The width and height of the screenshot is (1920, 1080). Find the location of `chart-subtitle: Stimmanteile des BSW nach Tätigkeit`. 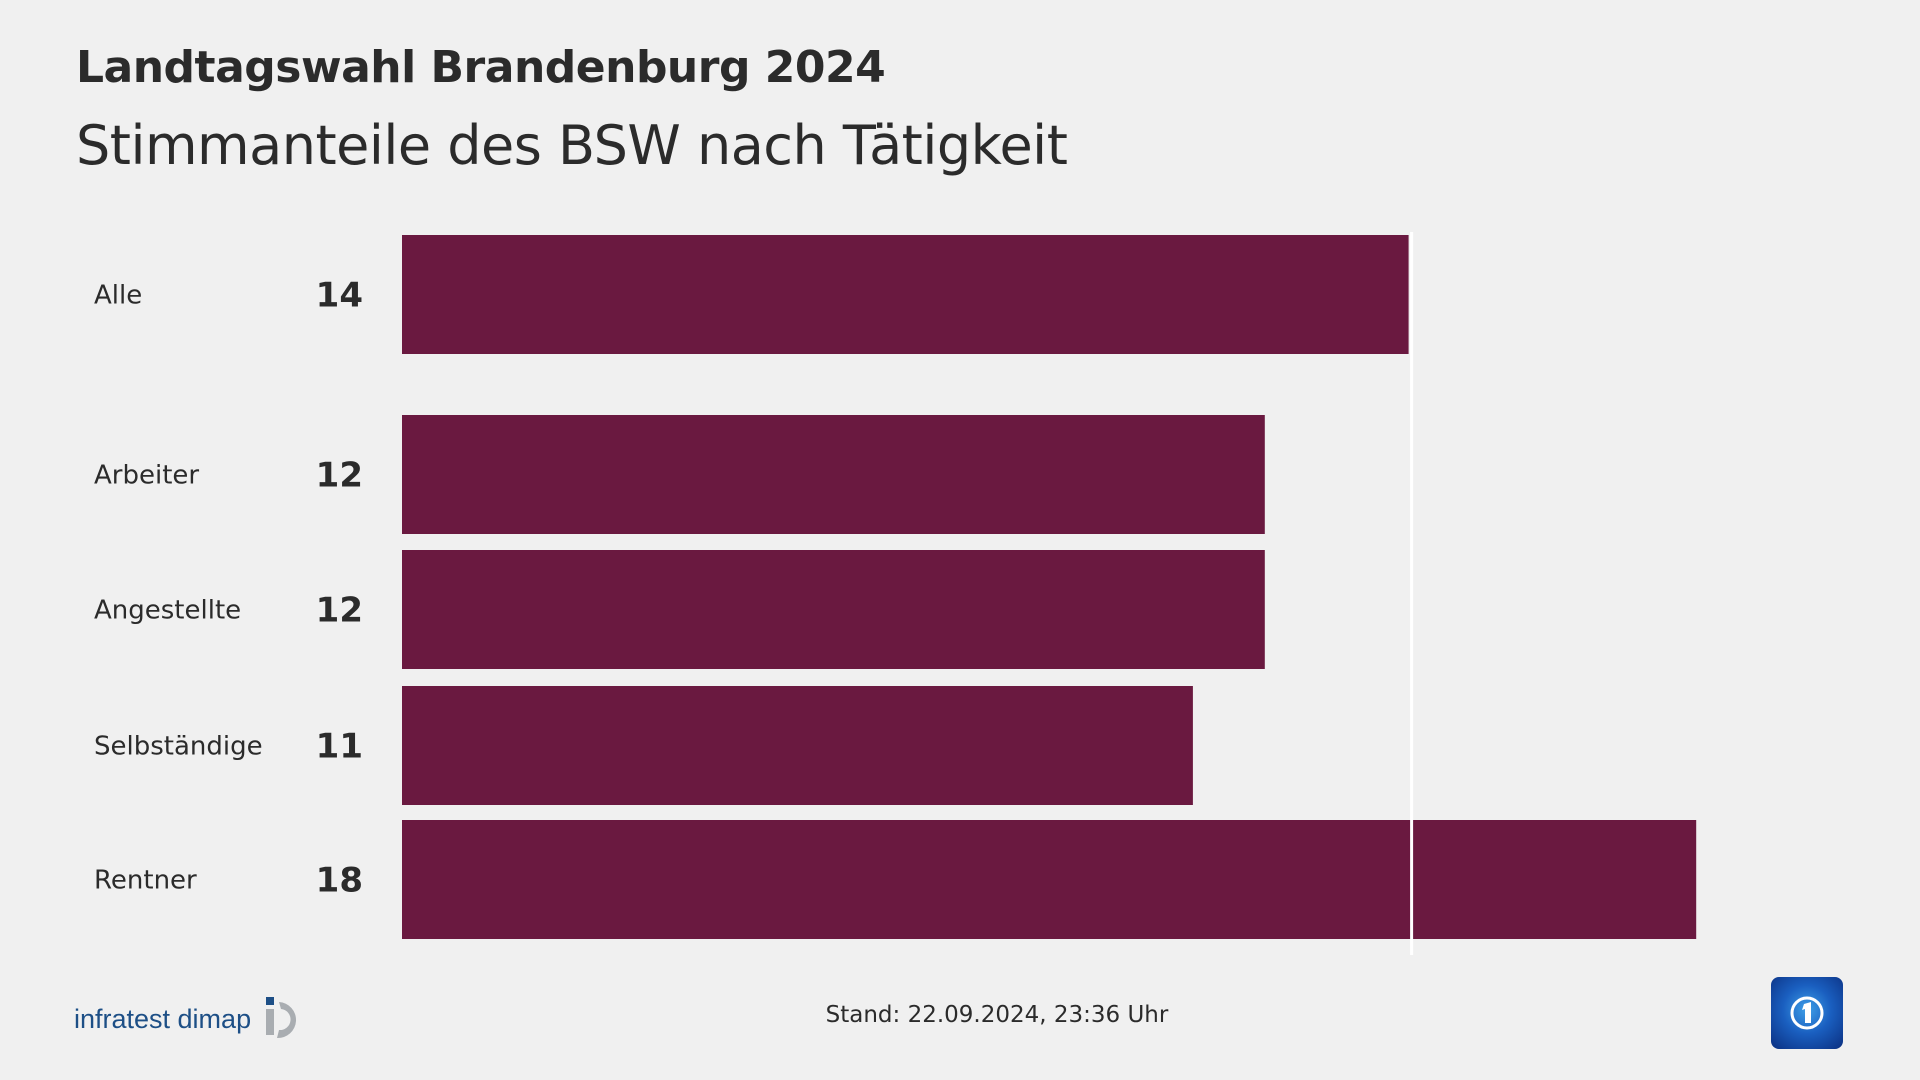

chart-subtitle: Stimmanteile des BSW nach Tätigkeit is located at coordinates (572, 145).